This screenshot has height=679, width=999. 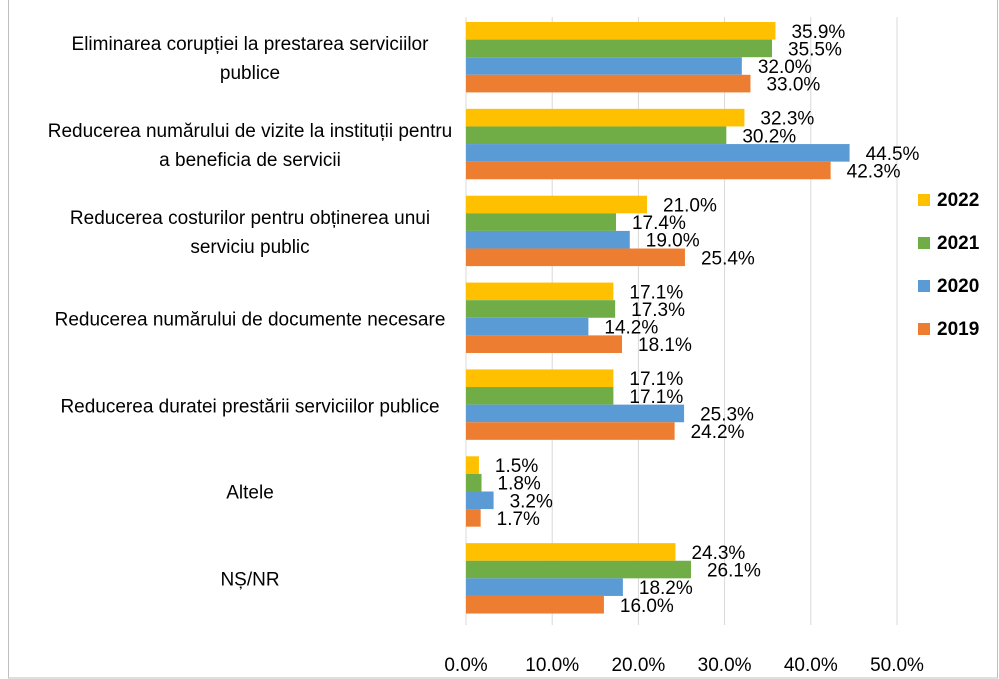 I want to click on data-label: 14.2%, so click(x=631, y=328).